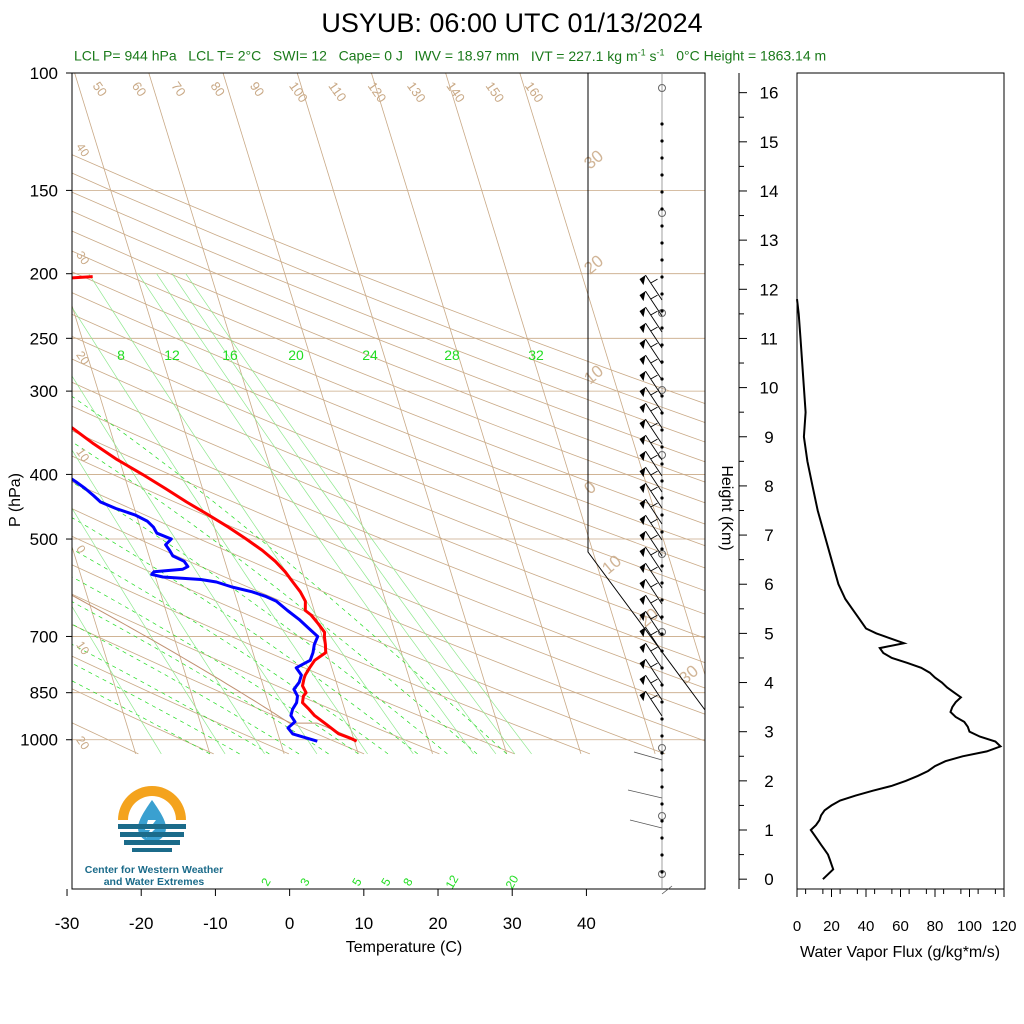 Image resolution: width=1024 pixels, height=1024 pixels. I want to click on height-tick-label: 16, so click(769, 93).